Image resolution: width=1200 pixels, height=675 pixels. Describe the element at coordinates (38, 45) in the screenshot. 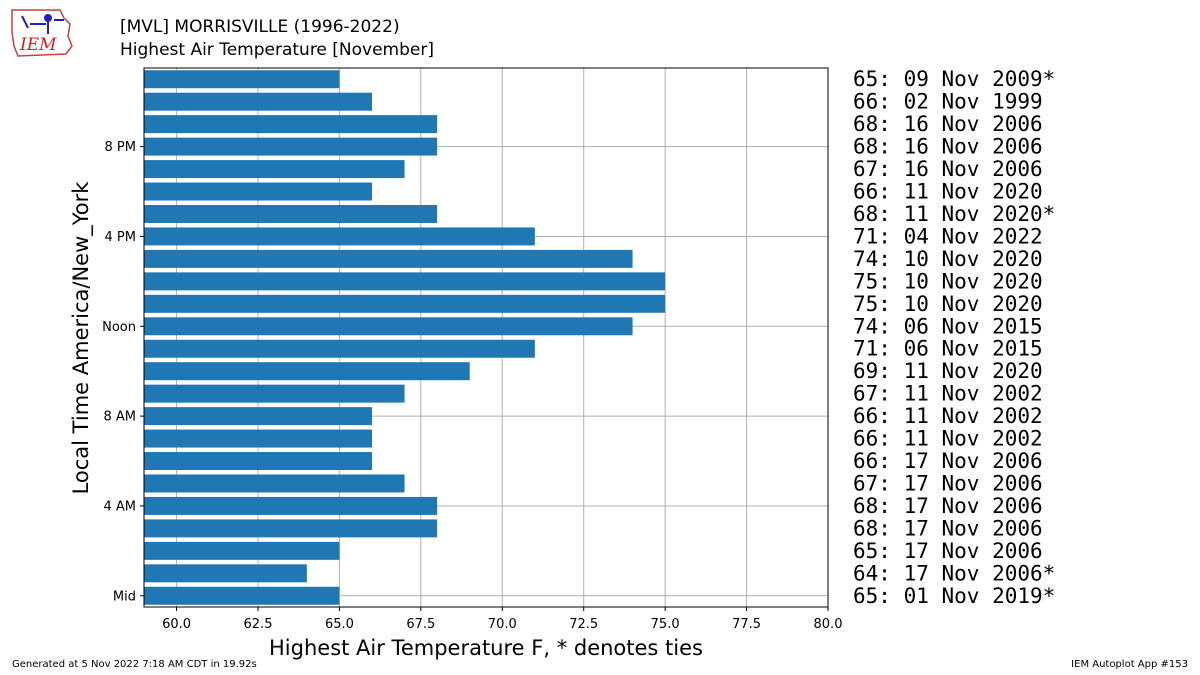

I see `logo-text: IEM` at that location.